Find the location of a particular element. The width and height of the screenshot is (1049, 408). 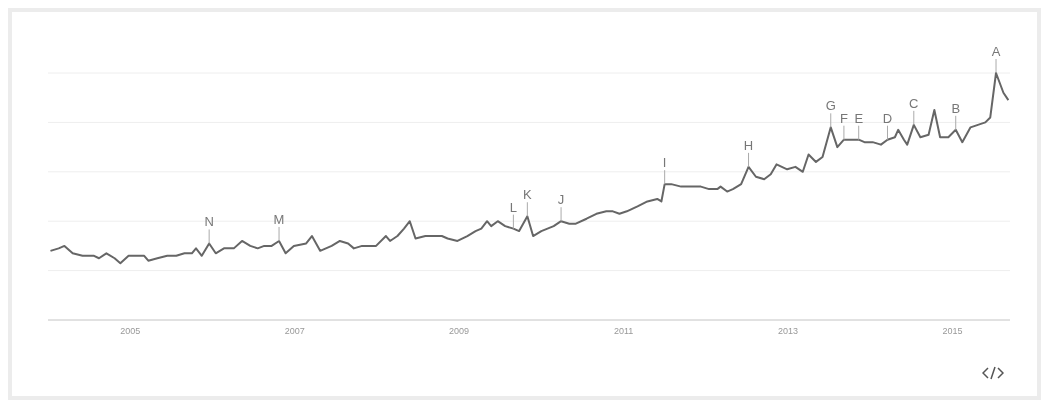

annotation: E is located at coordinates (859, 118).